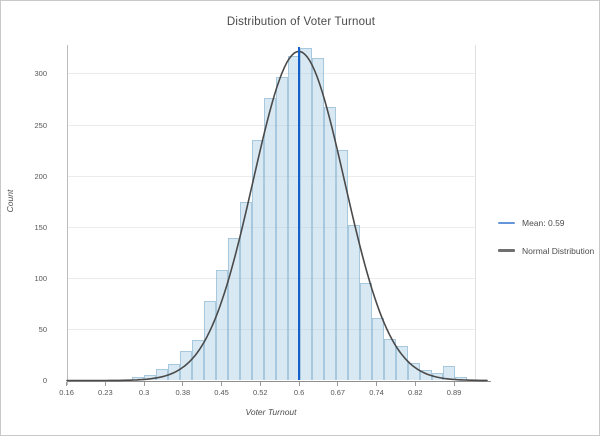  Describe the element at coordinates (66, 392) in the screenshot. I see `x-tick-label: 0.16` at that location.